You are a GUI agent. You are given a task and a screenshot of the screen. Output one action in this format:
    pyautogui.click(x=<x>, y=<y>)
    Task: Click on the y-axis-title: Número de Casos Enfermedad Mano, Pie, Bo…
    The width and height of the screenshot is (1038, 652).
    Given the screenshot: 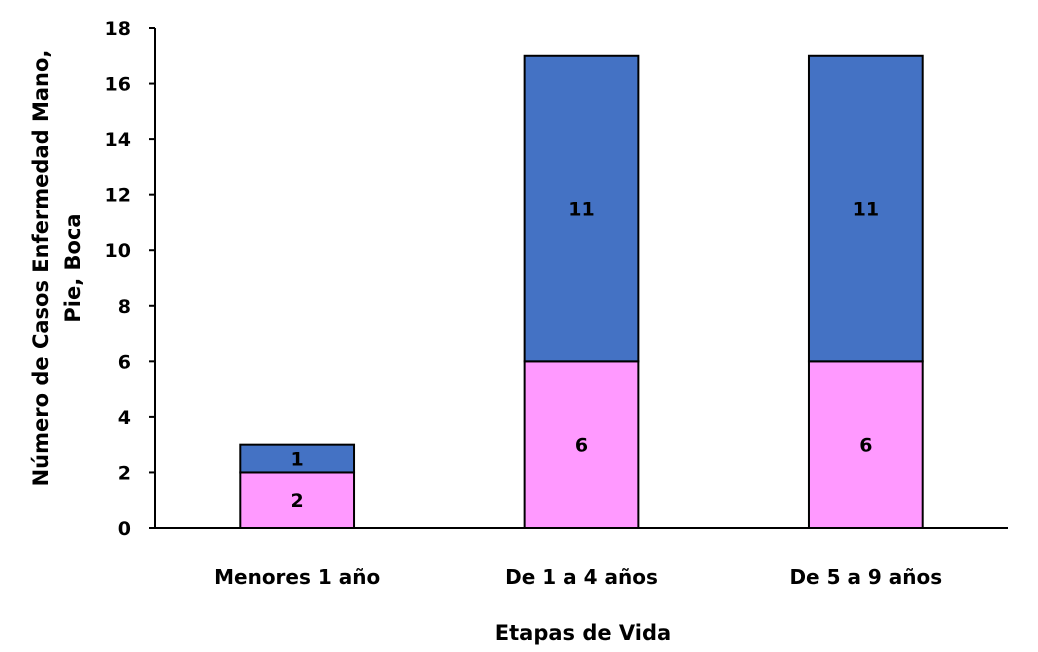 What is the action you would take?
    pyautogui.click(x=57, y=268)
    